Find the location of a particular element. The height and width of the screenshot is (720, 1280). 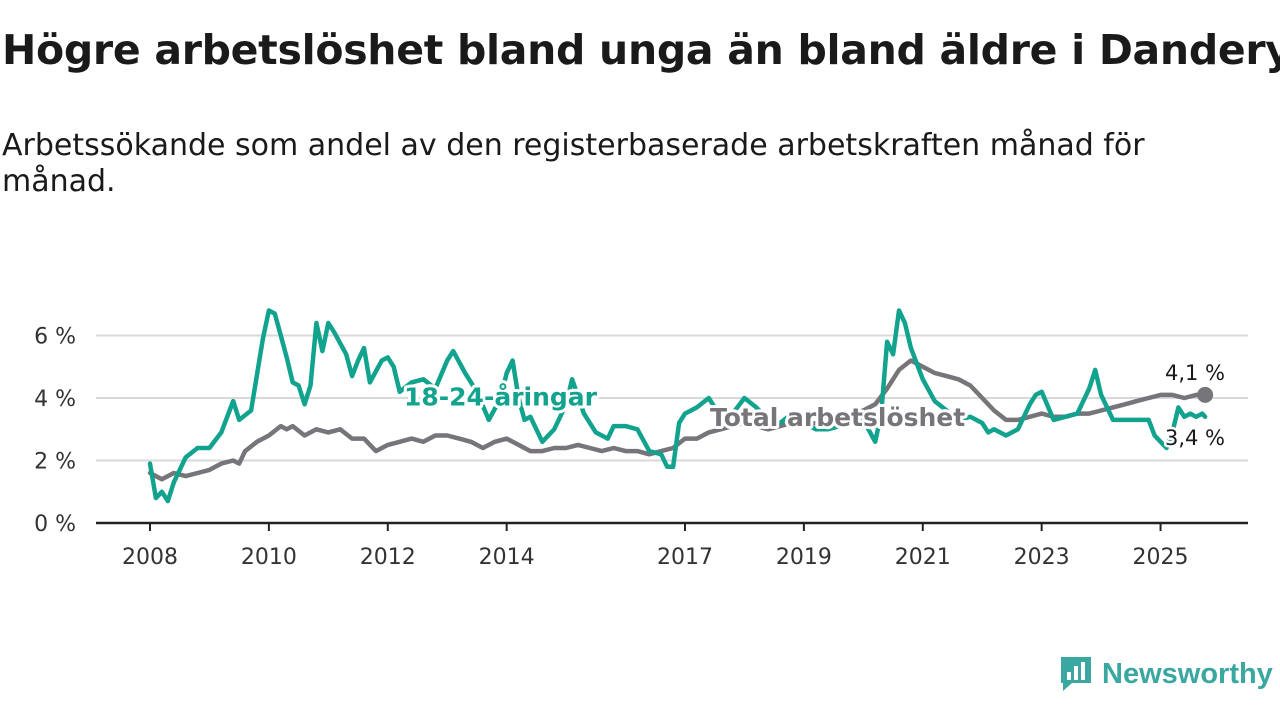

x-axis: 2008 2010 2012 2014 2017 2019 2021 2023 2025 is located at coordinates (672, 545).